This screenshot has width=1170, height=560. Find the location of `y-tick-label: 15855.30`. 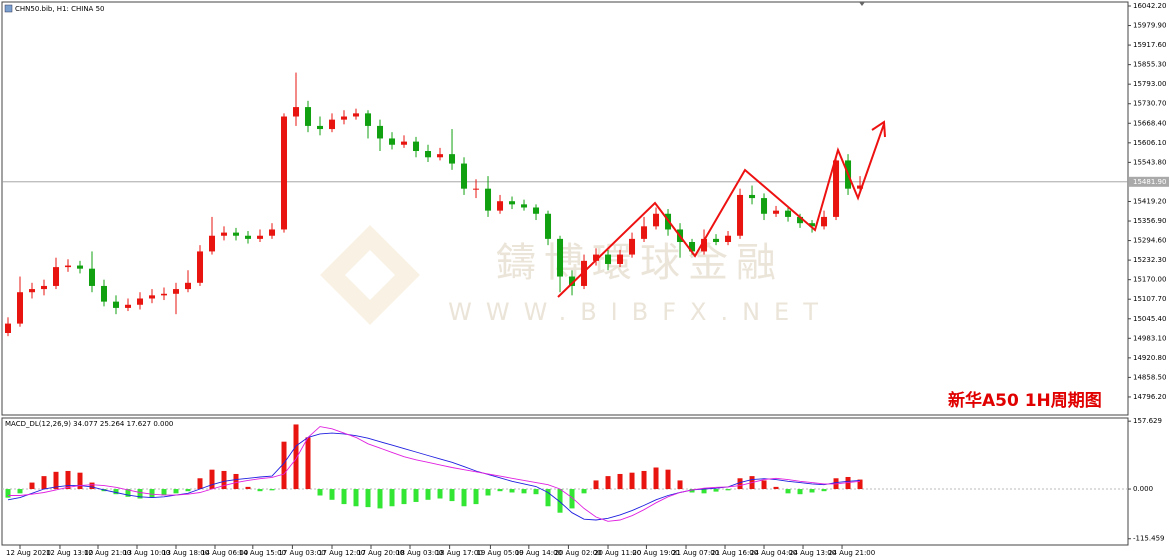

y-tick-label: 15855.30 is located at coordinates (1149, 65).